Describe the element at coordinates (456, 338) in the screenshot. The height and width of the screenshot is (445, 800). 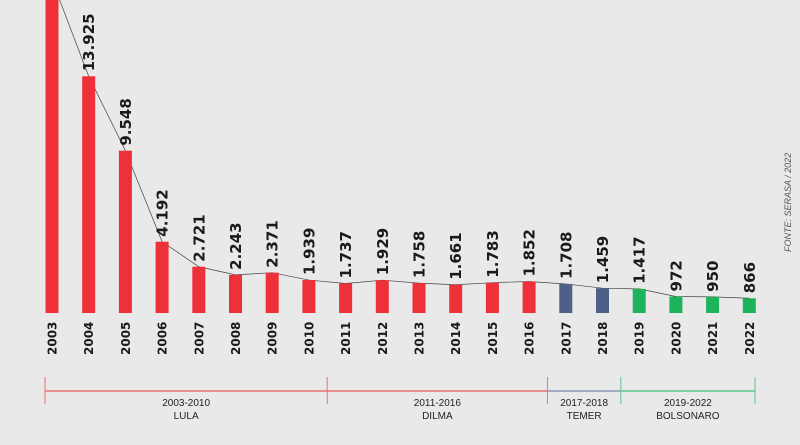
I see `year-label-2014: 2014` at that location.